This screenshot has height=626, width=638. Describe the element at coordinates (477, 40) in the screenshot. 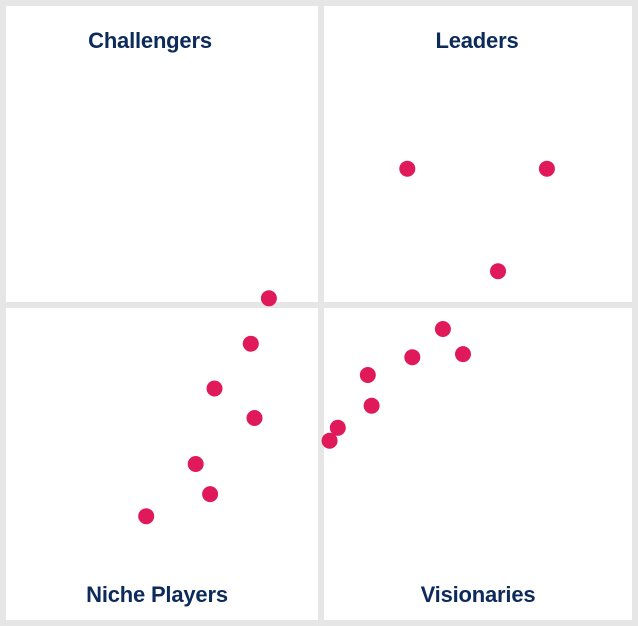

I see `quadrant-label-leaders: Leaders` at that location.